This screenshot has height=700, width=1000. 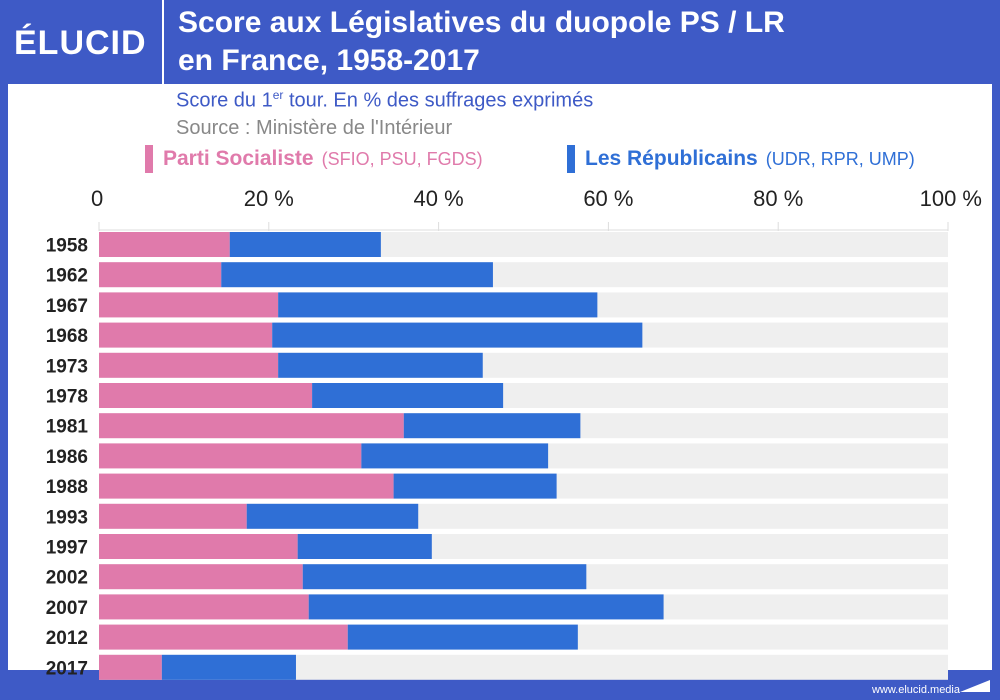 What do you see at coordinates (314, 128) in the screenshot?
I see `source-note: Source : Ministère de l'Intérieur` at bounding box center [314, 128].